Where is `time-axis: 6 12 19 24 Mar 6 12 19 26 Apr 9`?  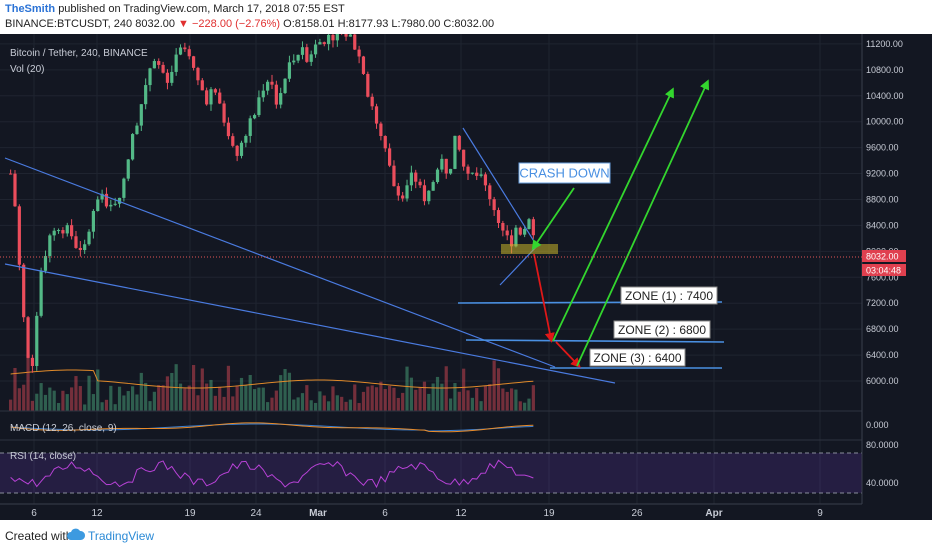 time-axis: 6 12 19 24 Mar 6 12 19 26 Apr 9 is located at coordinates (431, 511).